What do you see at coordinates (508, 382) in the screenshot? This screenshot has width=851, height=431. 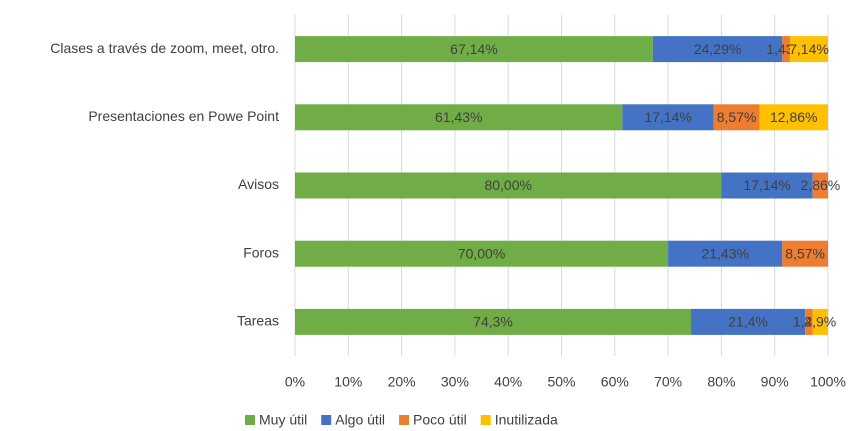 I see `x-tick-label: 40%` at bounding box center [508, 382].